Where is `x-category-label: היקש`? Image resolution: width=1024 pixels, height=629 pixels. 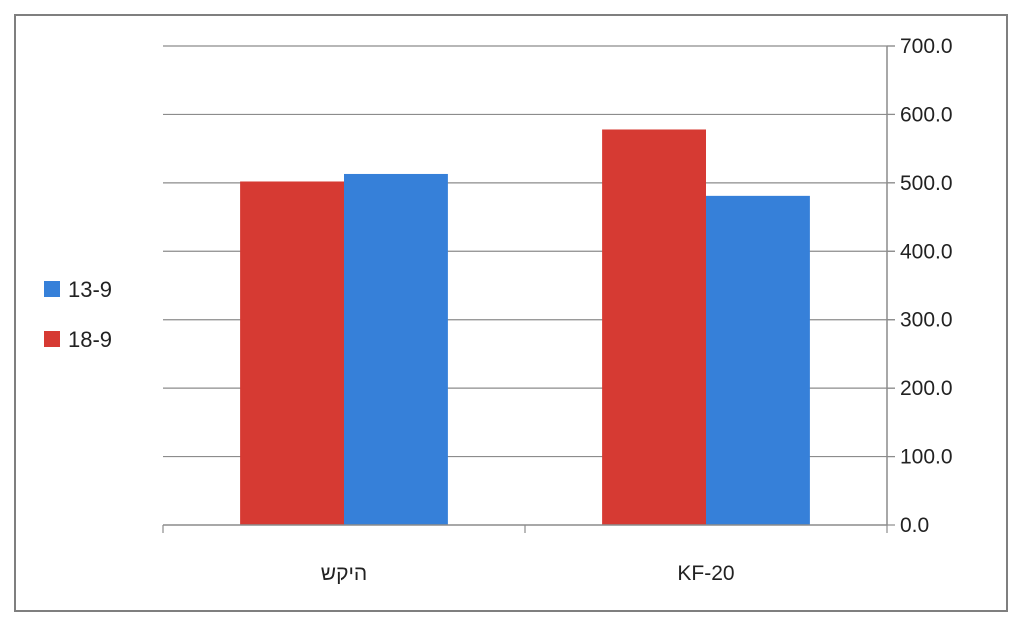 x-category-label: היקש is located at coordinates (344, 573).